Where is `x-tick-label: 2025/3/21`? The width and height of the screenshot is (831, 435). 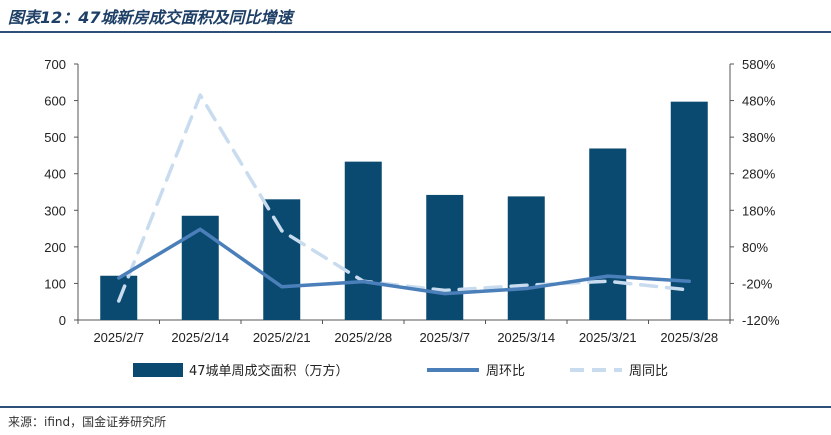 x-tick-label: 2025/3/21 is located at coordinates (608, 337).